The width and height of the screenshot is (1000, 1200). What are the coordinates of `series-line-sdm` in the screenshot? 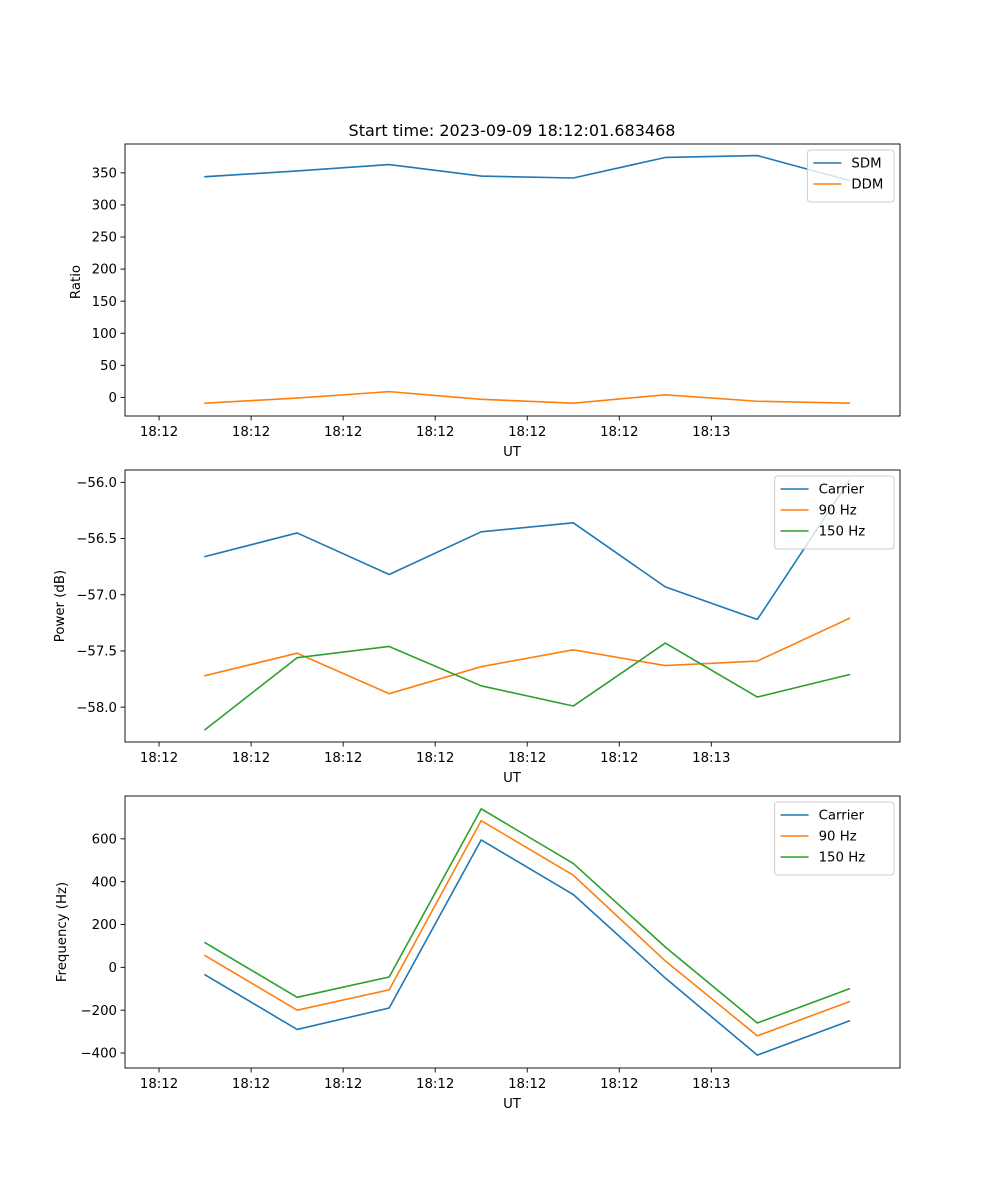 It's located at (527, 168).